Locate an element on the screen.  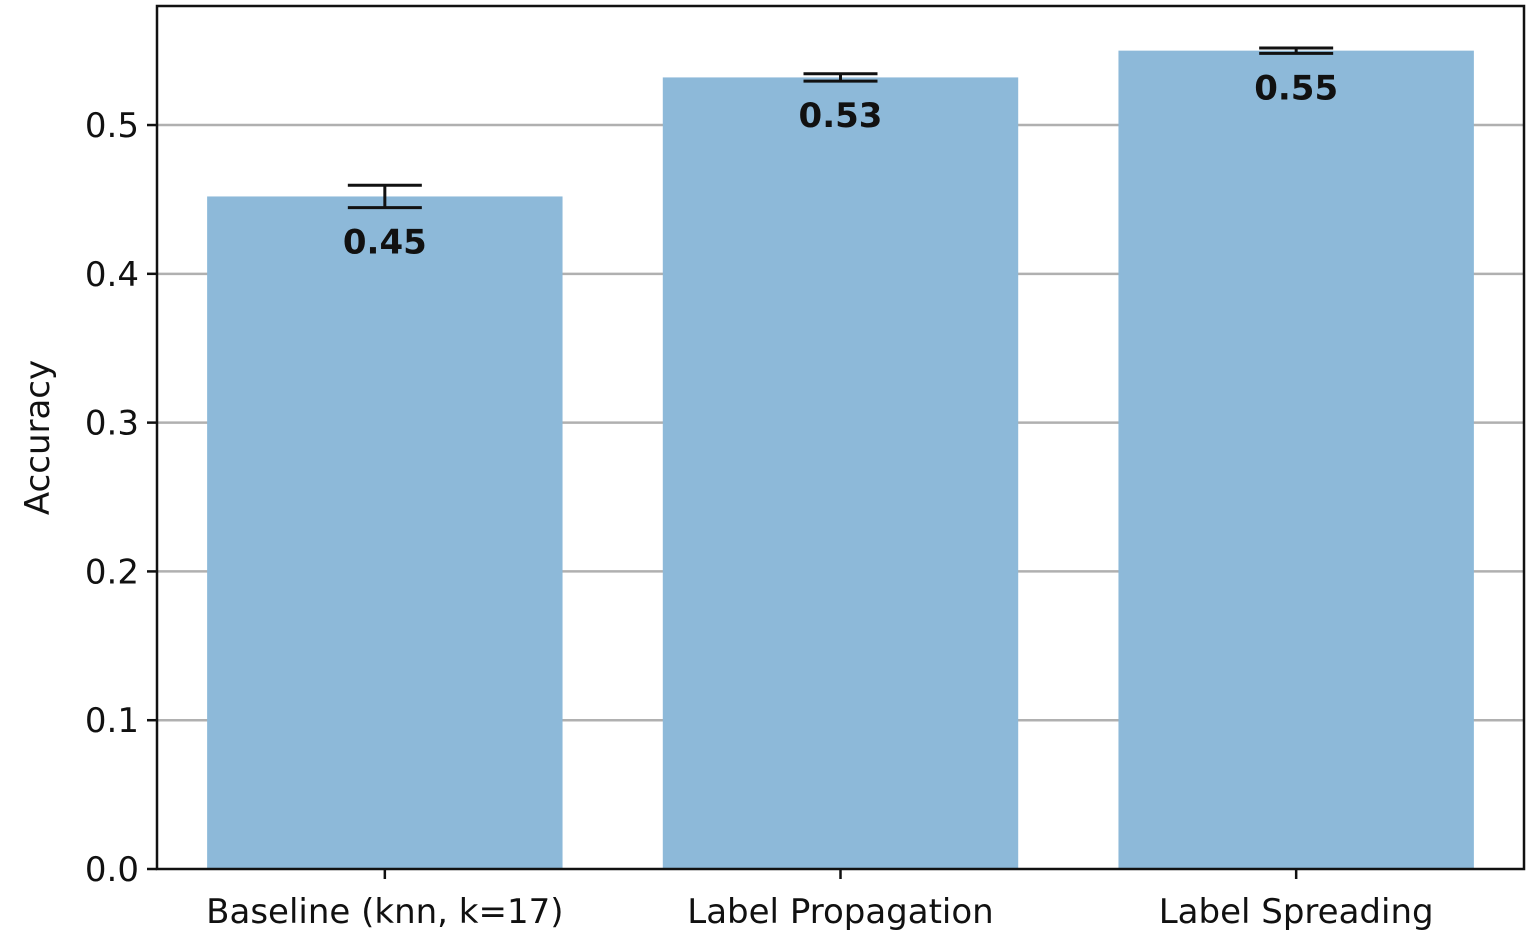
y-tick-label: 0.4 is located at coordinates (112, 275).